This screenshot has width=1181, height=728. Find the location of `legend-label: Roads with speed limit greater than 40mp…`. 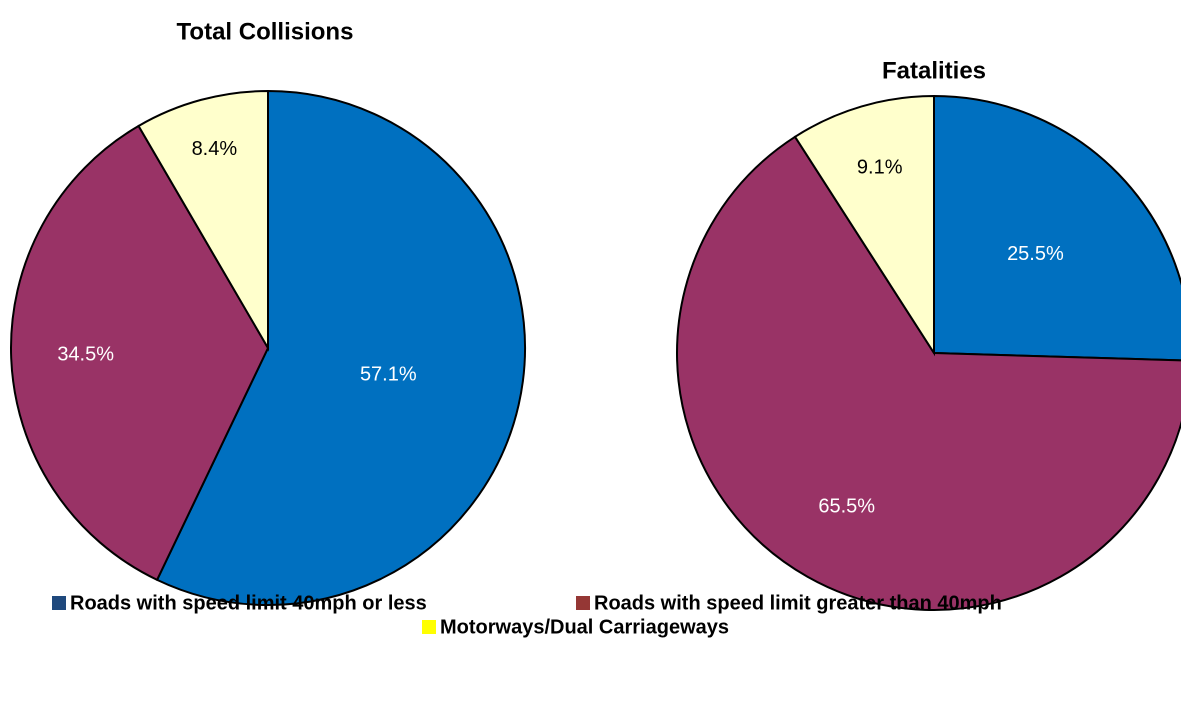

legend-label: Roads with speed limit greater than 40mp… is located at coordinates (798, 603).